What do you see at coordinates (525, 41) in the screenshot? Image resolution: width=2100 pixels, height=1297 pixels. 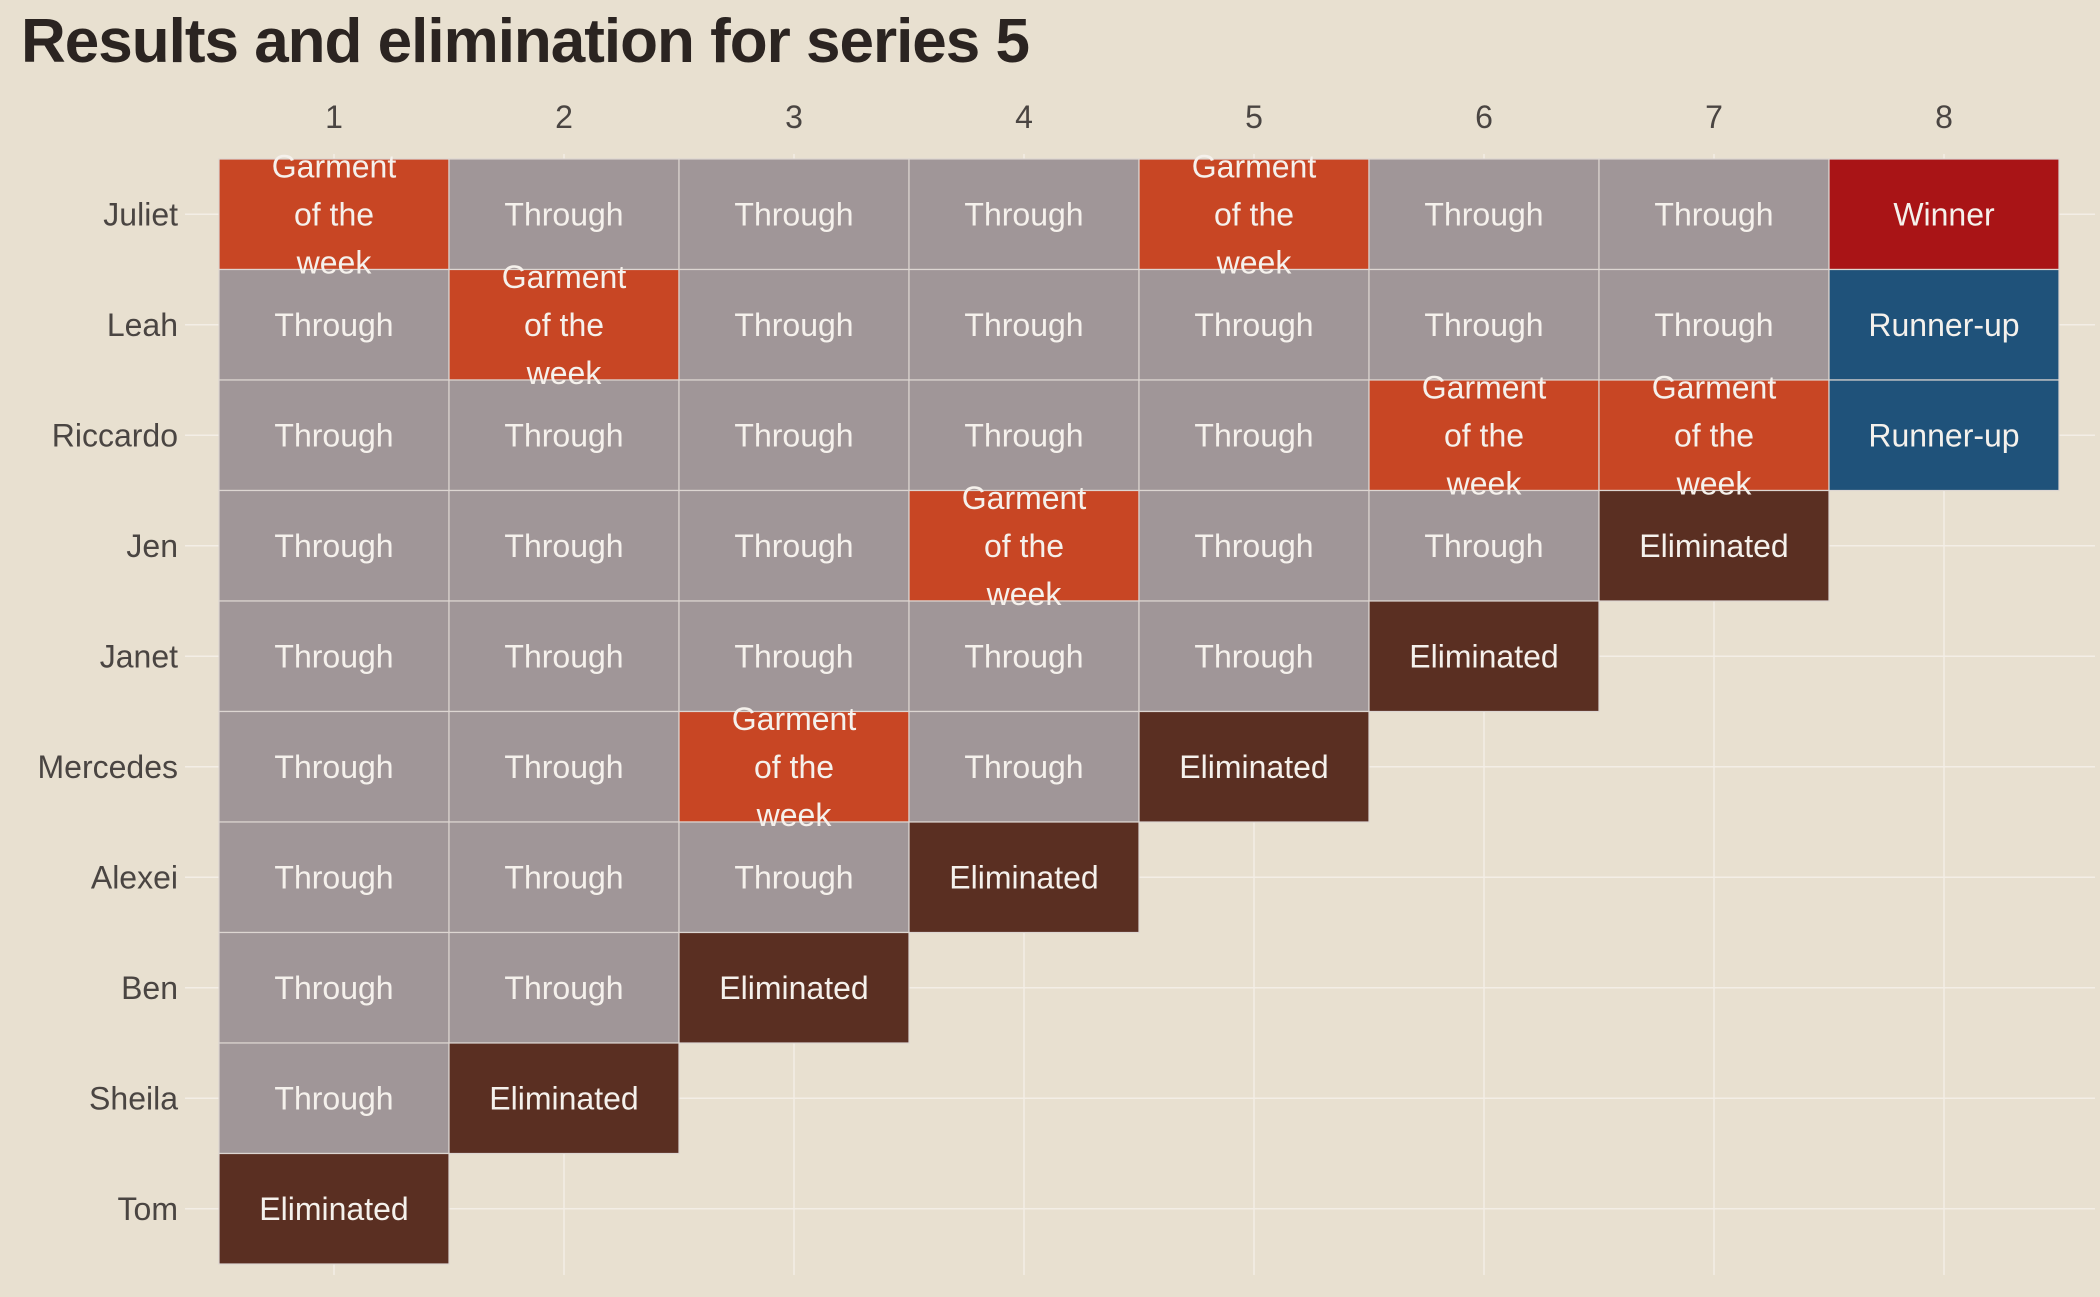 I see `chart-title: Results and elimination for series 5` at bounding box center [525, 41].